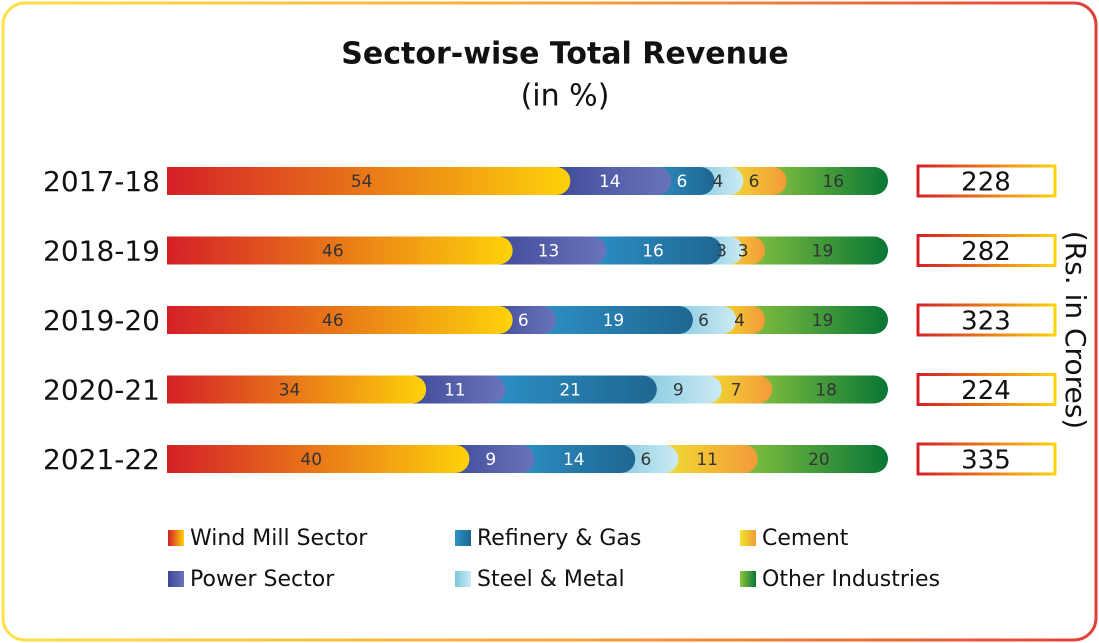 This screenshot has height=643, width=1099. Describe the element at coordinates (279, 538) in the screenshot. I see `legend-label: Wind Mill Sector` at that location.